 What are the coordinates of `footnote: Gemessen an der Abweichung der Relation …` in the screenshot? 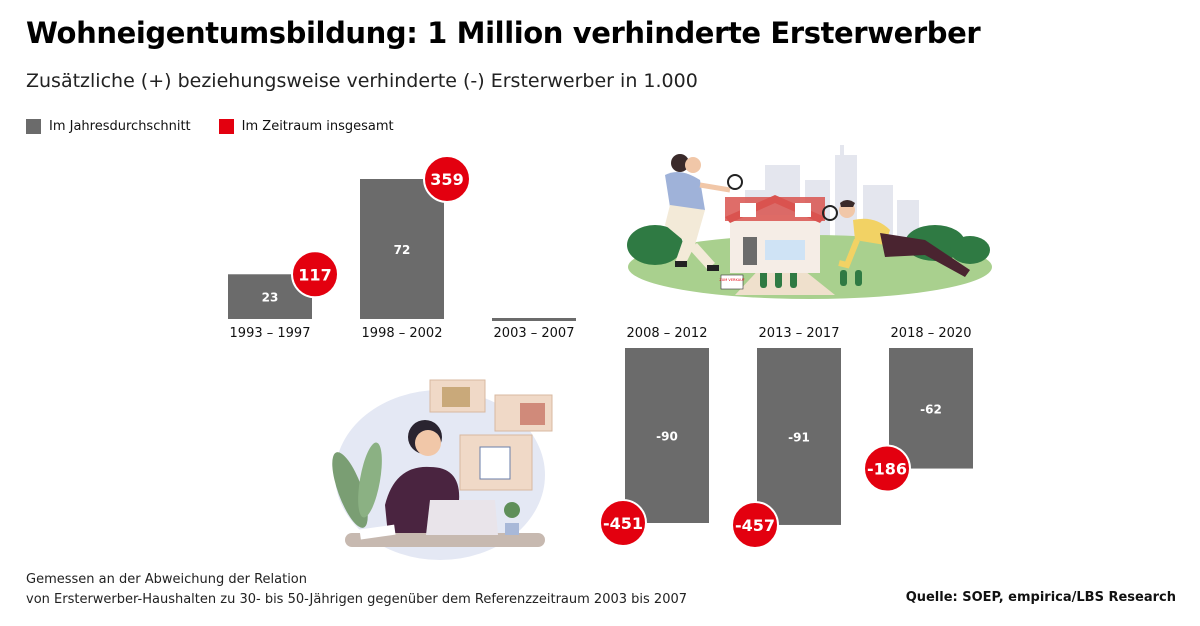 It's located at (356, 590).